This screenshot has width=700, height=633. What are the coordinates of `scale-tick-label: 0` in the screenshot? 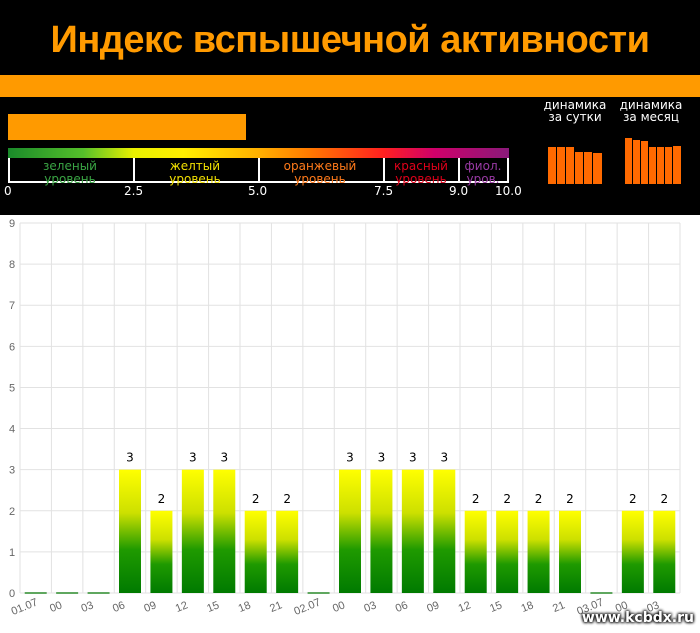 It's located at (8, 191).